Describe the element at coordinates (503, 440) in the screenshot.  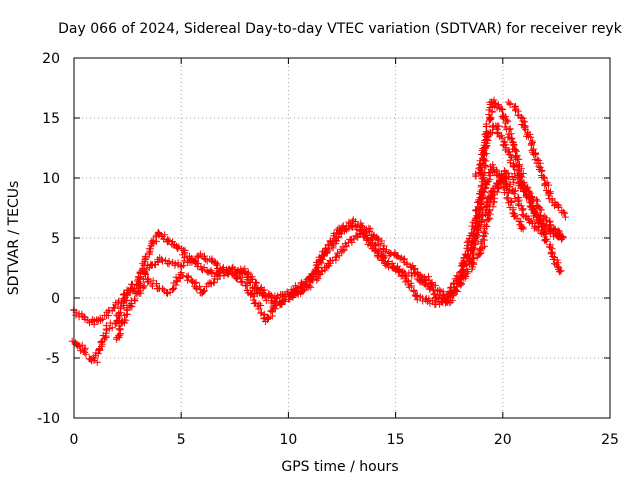
I see `x-tick-label: 20` at that location.